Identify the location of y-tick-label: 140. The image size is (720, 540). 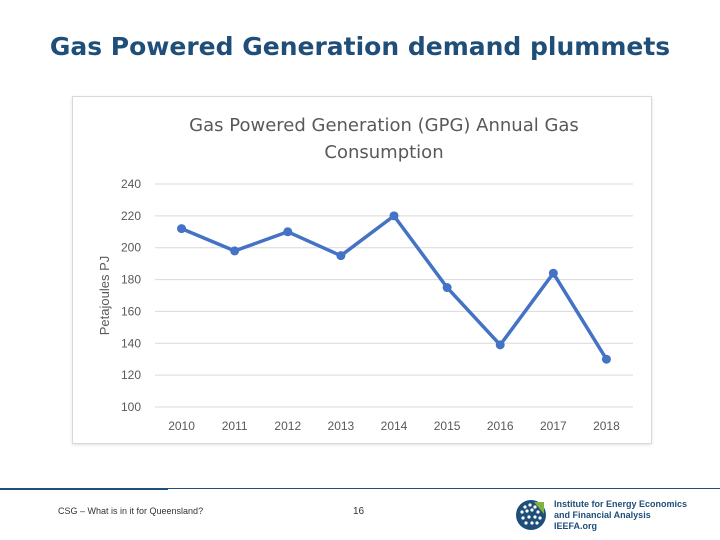
(131, 343).